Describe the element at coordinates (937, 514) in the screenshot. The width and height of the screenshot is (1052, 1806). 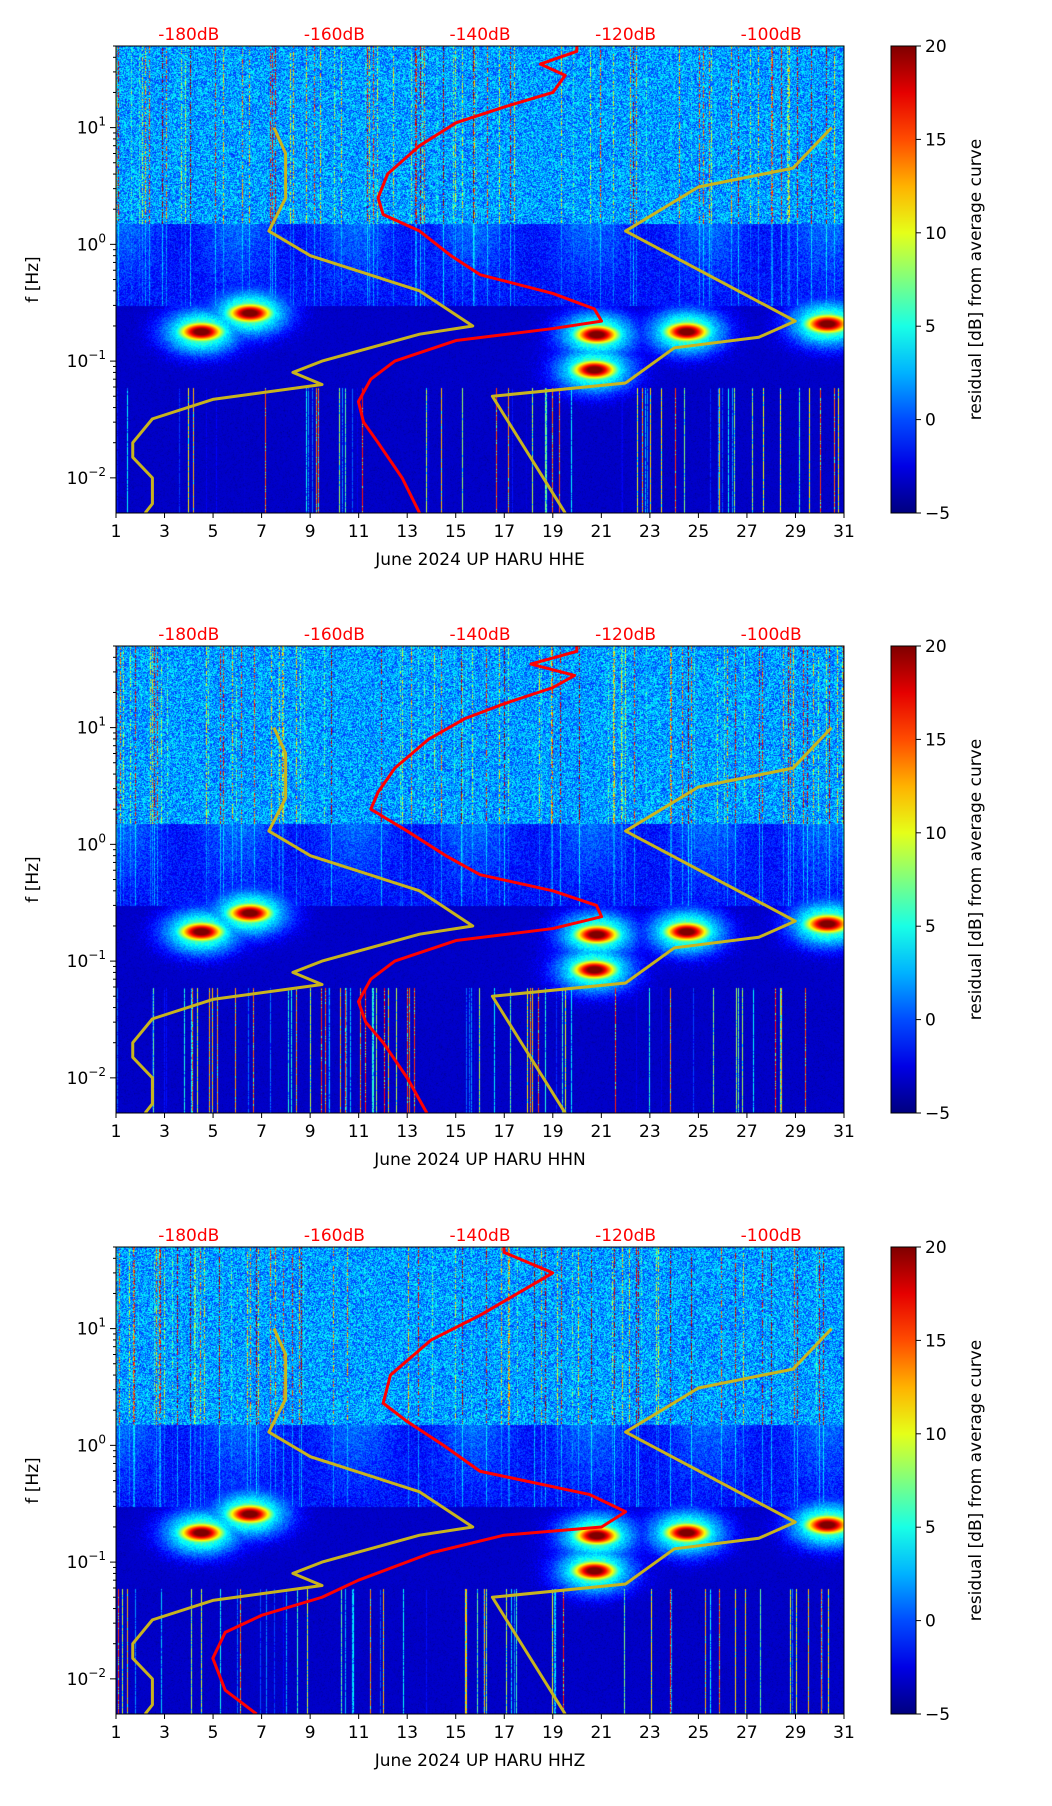
I see `colorbar-tick-label: −5` at that location.